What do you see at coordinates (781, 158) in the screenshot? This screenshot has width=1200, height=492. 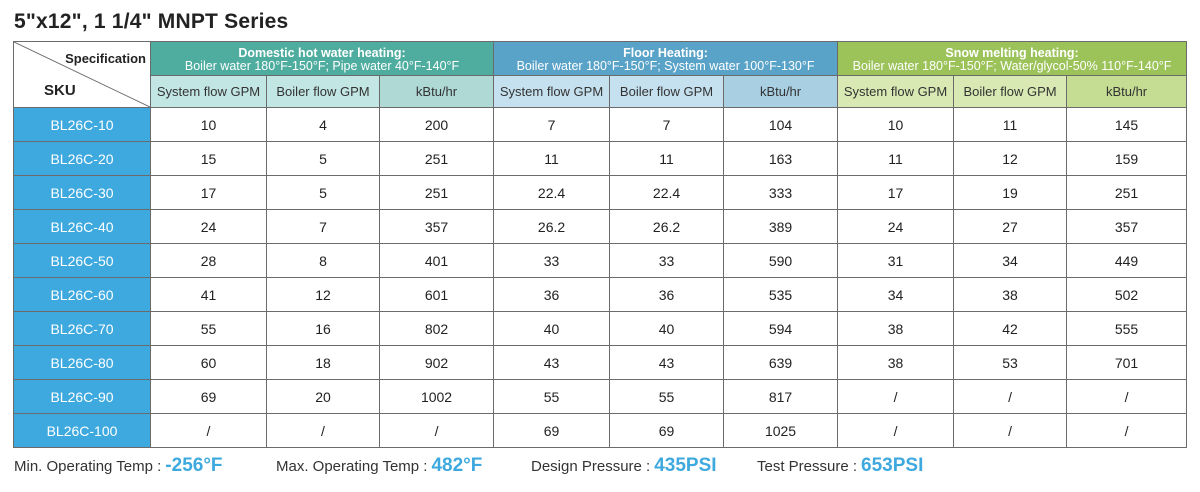 I see `value-cell: 163` at bounding box center [781, 158].